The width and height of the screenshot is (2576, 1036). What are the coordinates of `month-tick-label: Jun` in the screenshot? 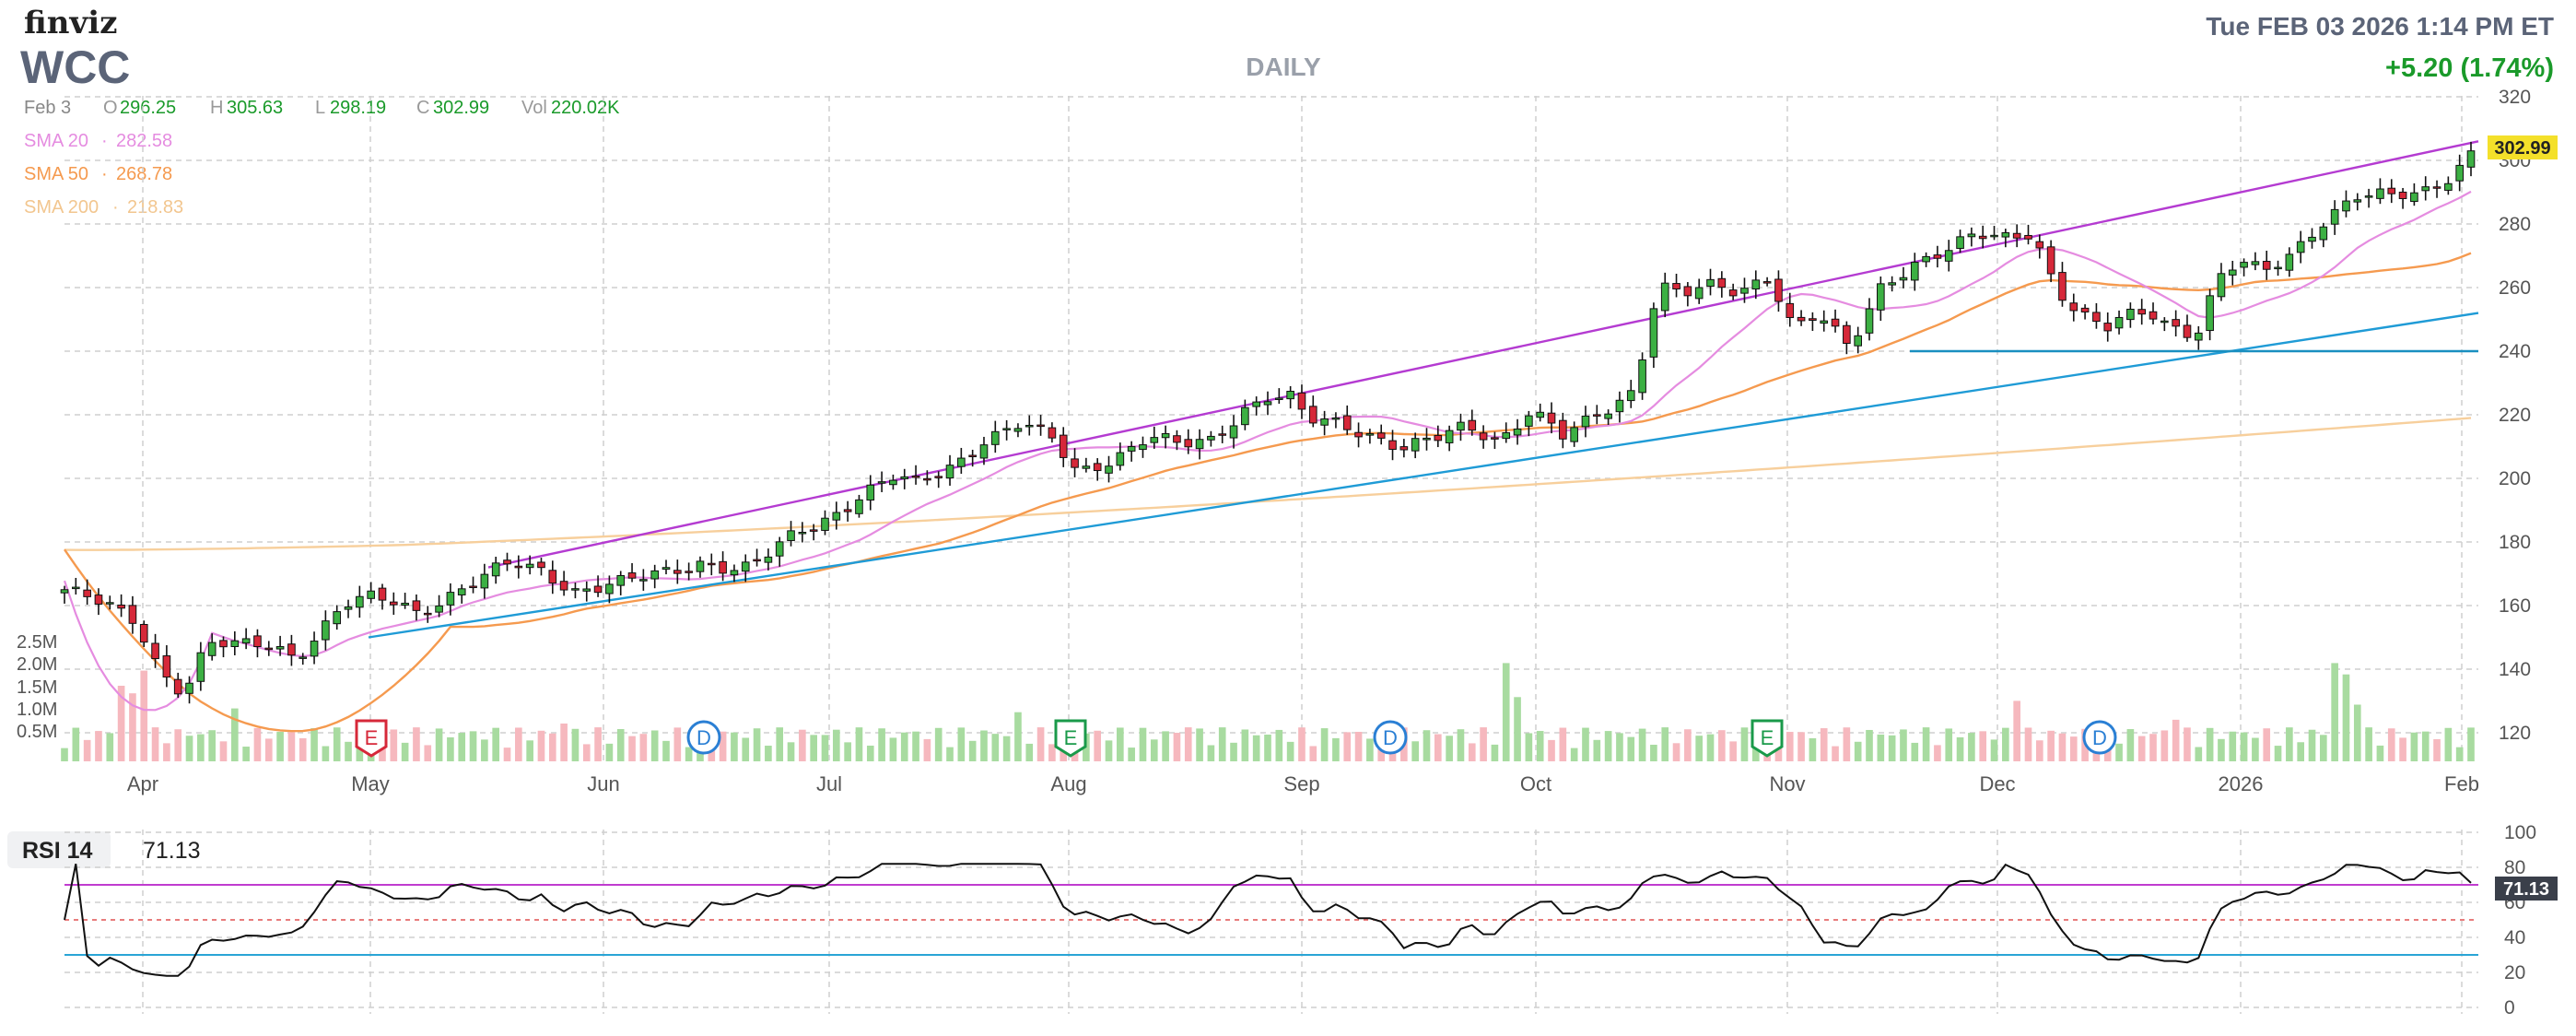 It's located at (603, 784).